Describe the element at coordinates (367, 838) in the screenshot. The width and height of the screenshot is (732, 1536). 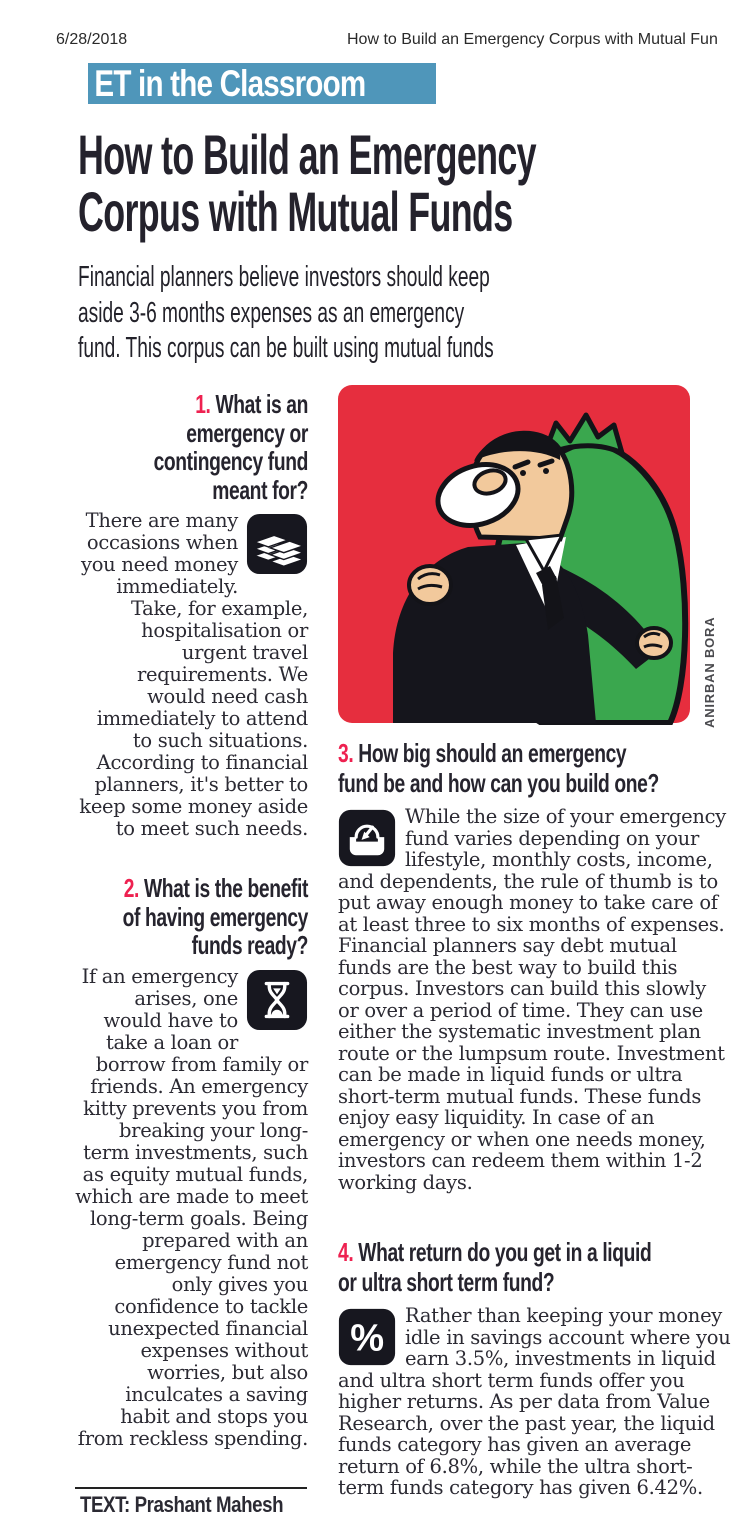
I see `deposit-icon` at that location.